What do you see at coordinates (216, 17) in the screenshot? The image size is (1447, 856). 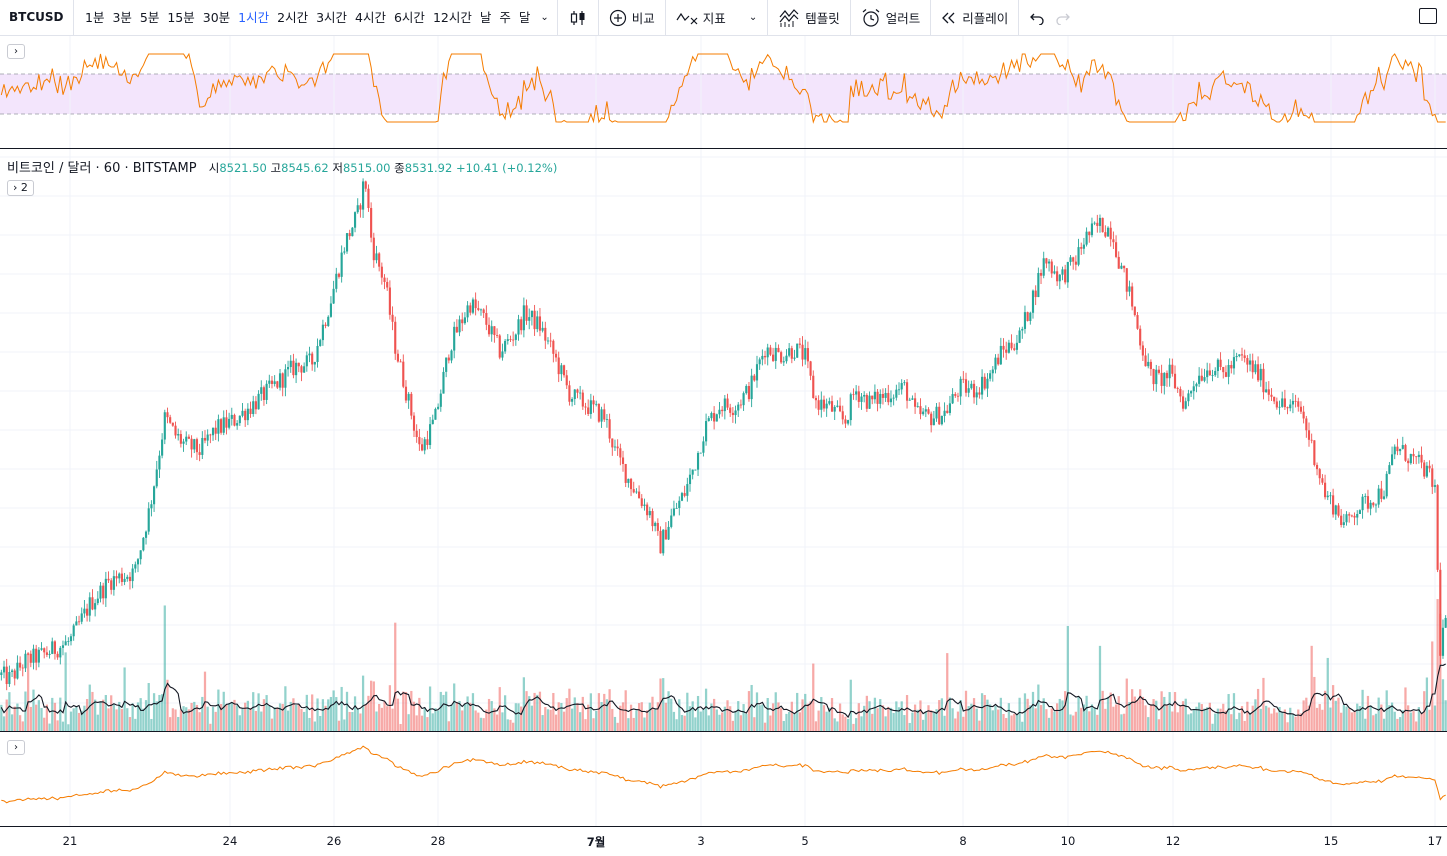 I see `interval-4: 30분` at bounding box center [216, 17].